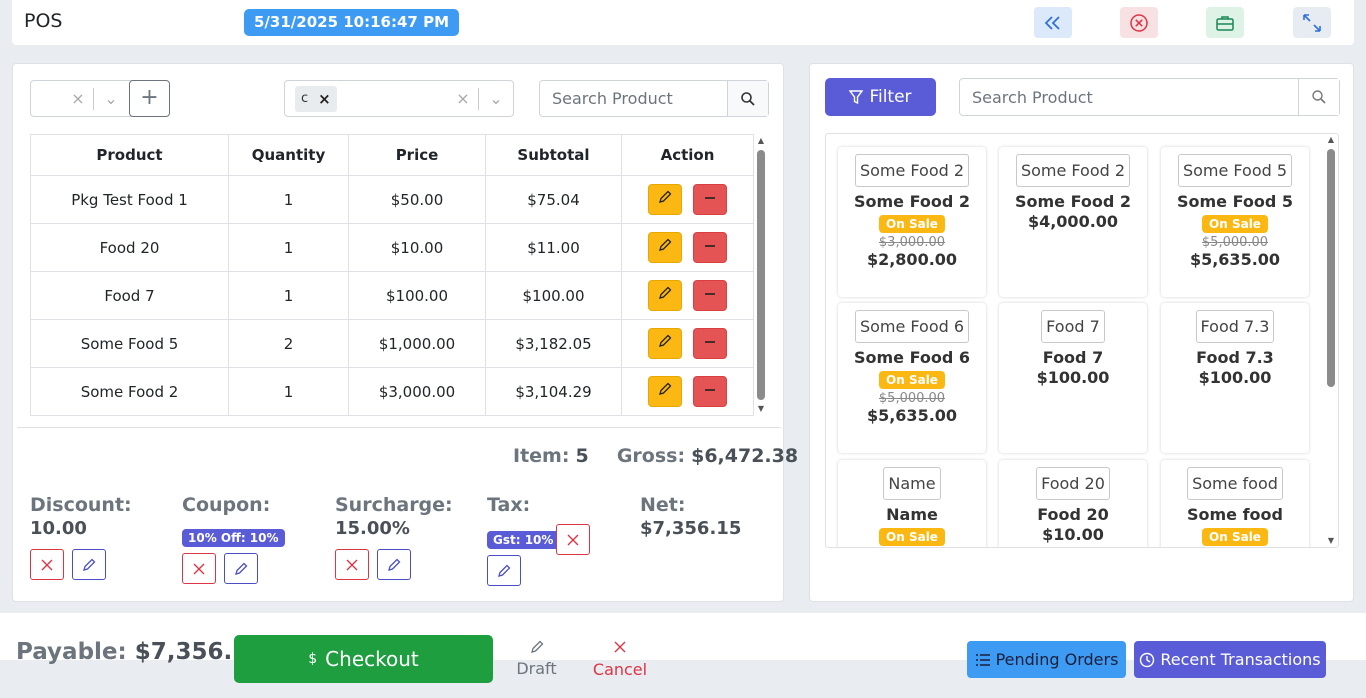 The image size is (1366, 698). Describe the element at coordinates (129, 247) in the screenshot. I see `cell-product: Food 20` at that location.